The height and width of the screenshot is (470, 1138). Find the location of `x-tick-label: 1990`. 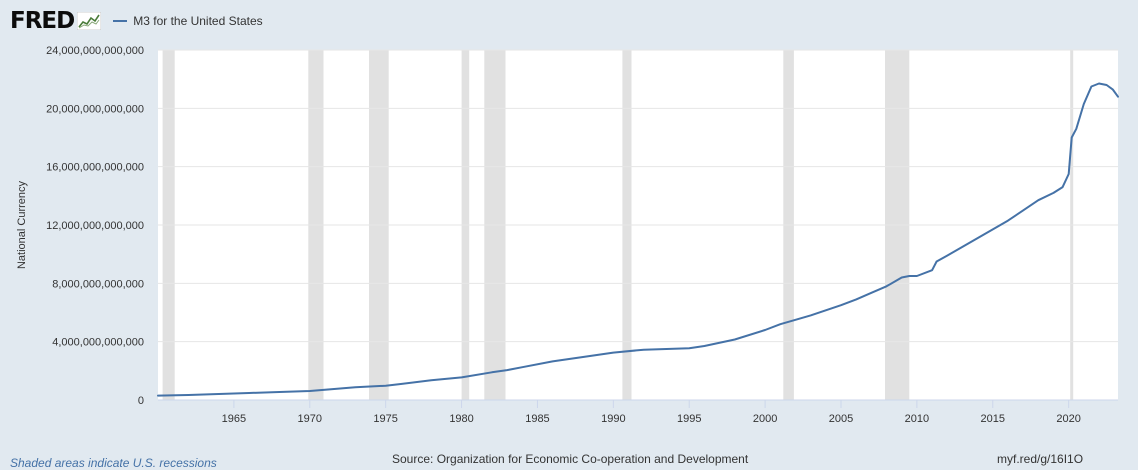

x-tick-label: 1990 is located at coordinates (613, 419).